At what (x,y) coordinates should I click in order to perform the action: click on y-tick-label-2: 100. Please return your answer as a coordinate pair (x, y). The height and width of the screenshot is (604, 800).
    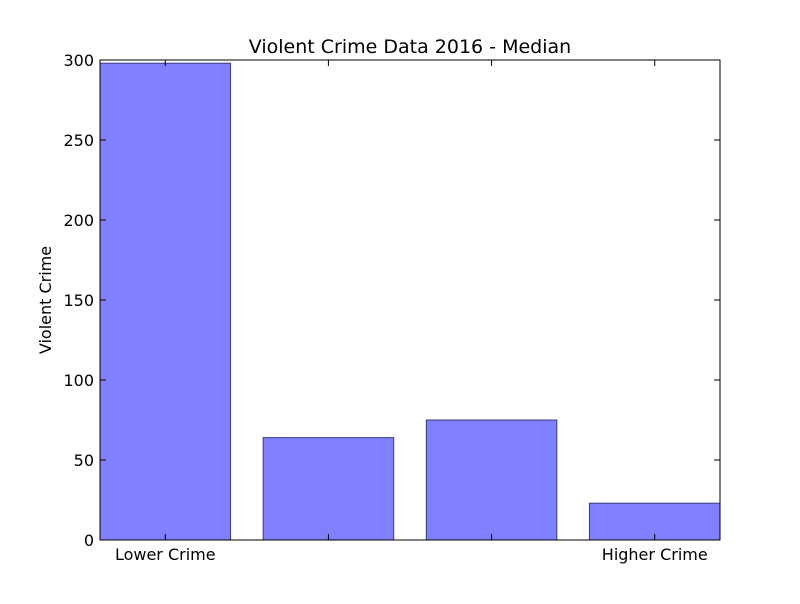
    Looking at the image, I should click on (78, 380).